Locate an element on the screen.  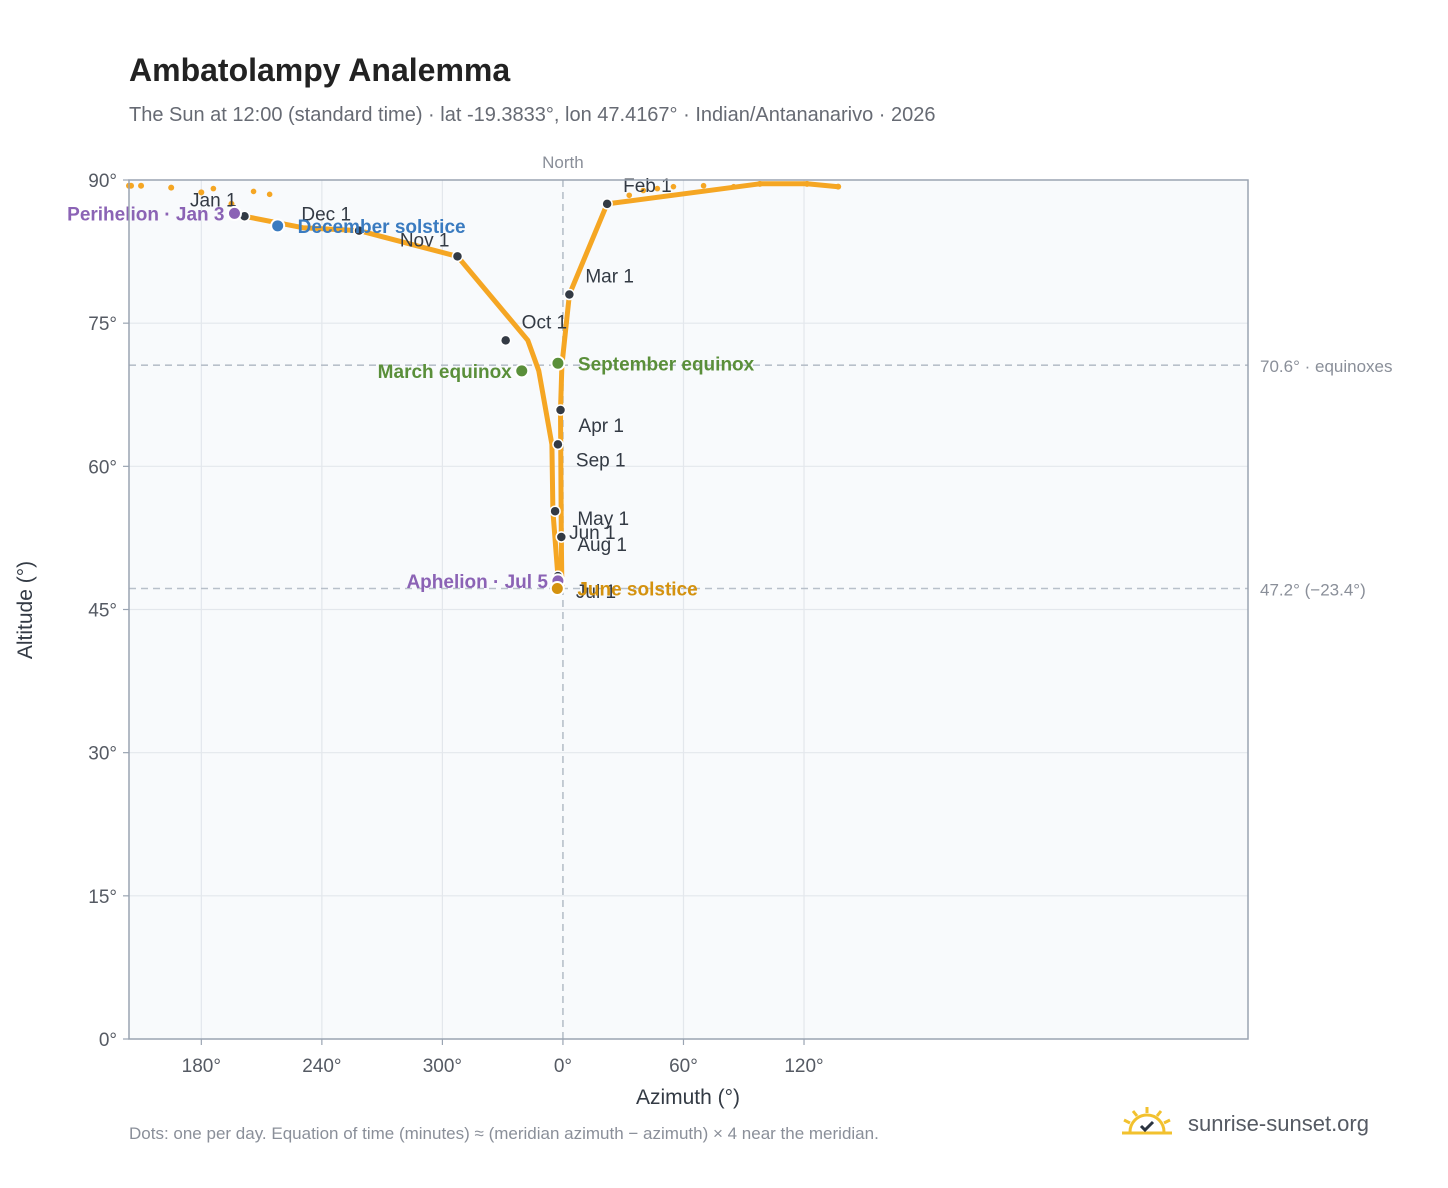
chart-title: Ambatolampy Analemma is located at coordinates (320, 70).